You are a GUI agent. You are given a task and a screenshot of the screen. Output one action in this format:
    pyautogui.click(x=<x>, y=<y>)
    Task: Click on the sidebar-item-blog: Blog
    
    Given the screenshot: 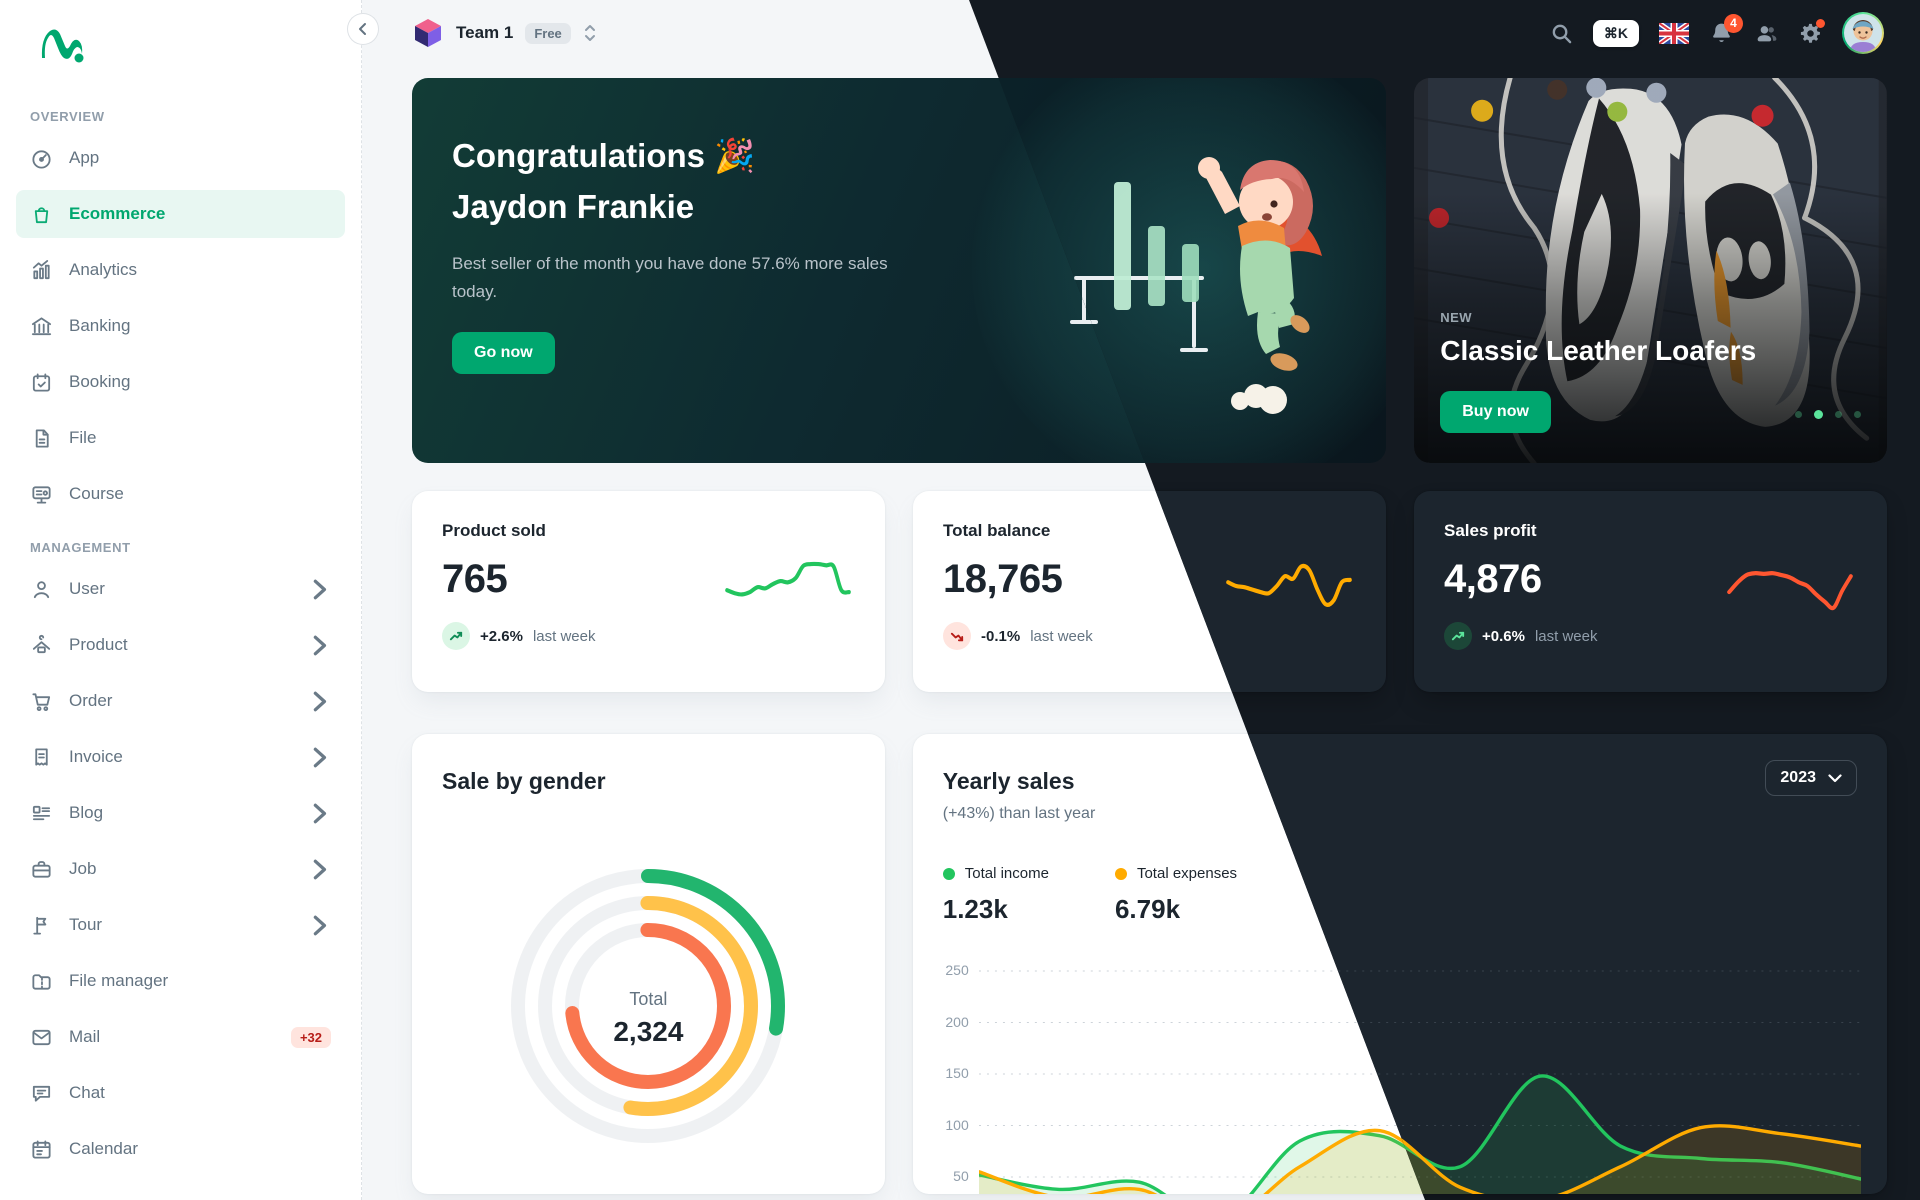 What is the action you would take?
    pyautogui.click(x=180, y=813)
    